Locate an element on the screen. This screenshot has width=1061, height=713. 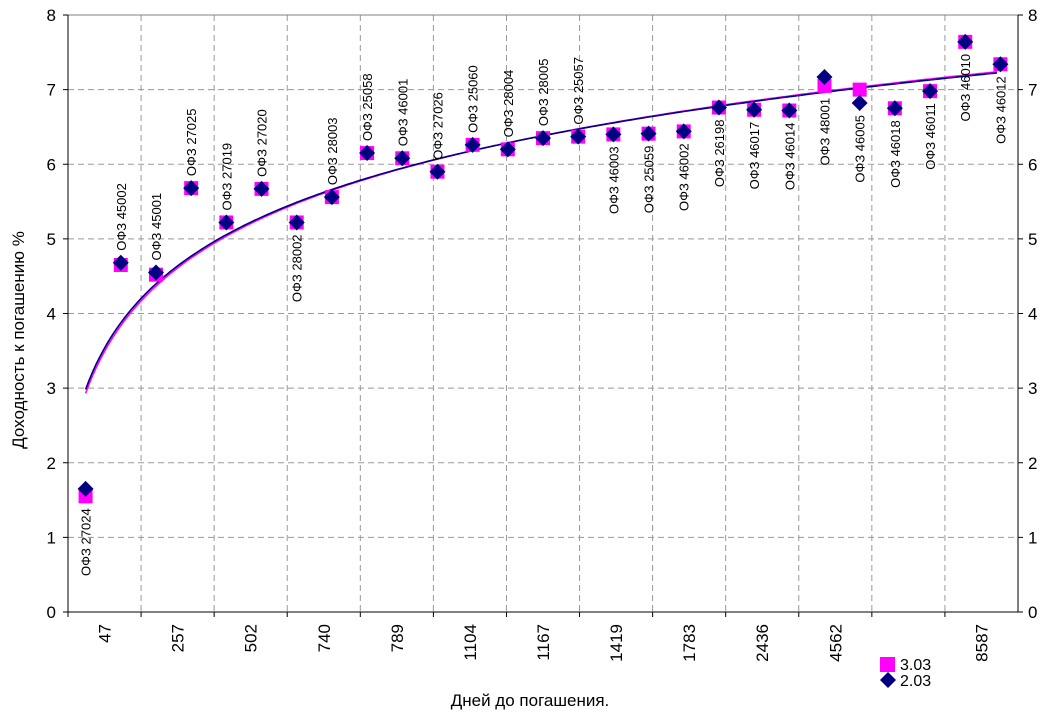
y-tick-label-right: 7 is located at coordinates (1032, 90).